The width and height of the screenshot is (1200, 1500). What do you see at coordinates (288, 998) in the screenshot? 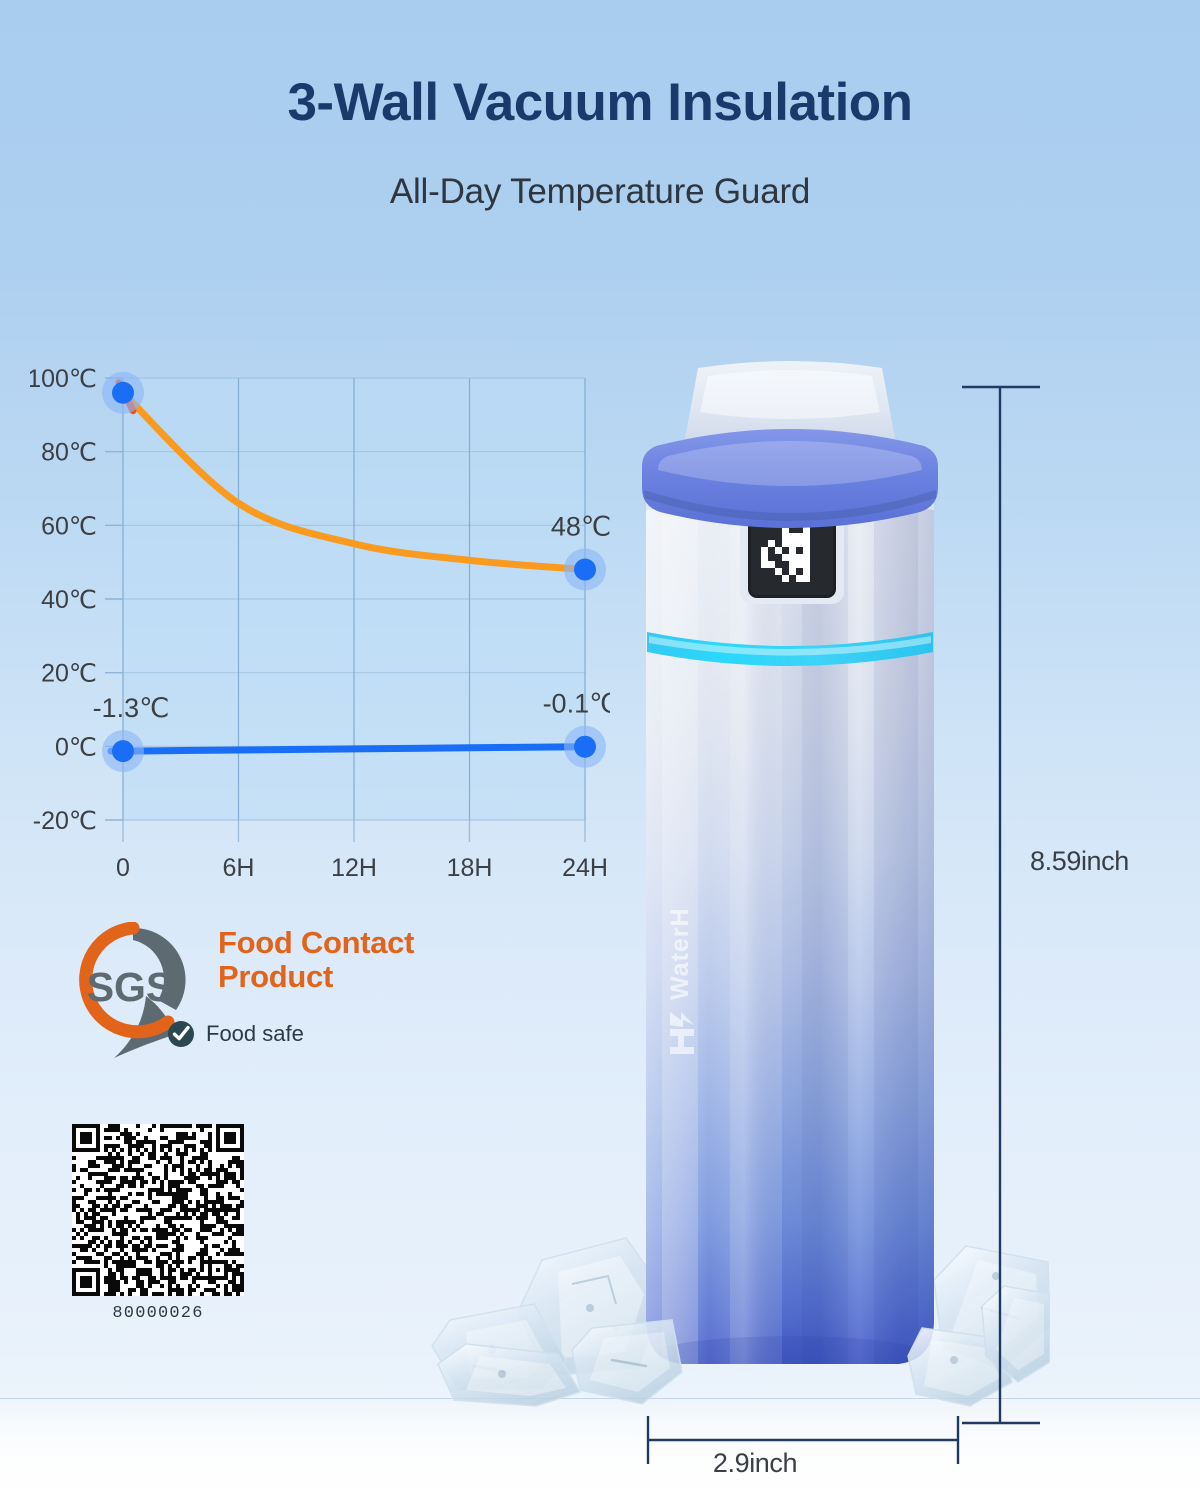
I see `sgs-certification-badge: SGS Food Contact Product` at bounding box center [288, 998].